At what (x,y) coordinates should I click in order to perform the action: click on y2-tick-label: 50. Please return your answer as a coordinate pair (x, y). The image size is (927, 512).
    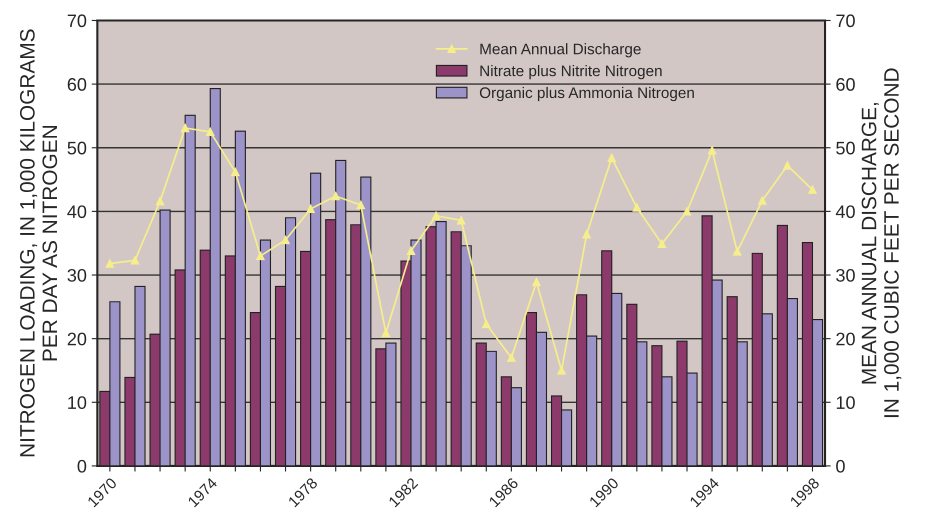
    Looking at the image, I should click on (845, 148).